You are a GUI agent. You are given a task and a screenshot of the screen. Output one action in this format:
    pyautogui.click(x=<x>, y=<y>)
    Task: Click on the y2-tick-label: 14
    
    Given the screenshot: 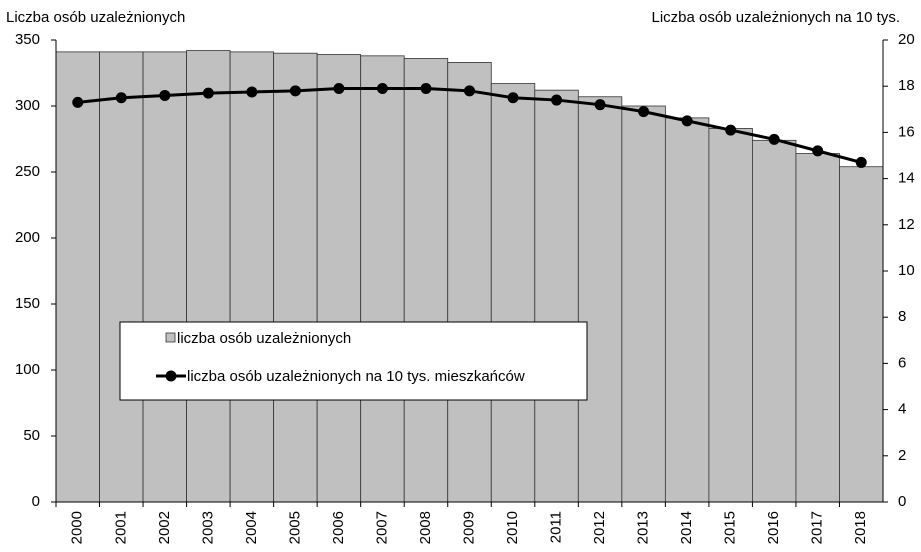 What is the action you would take?
    pyautogui.click(x=906, y=178)
    